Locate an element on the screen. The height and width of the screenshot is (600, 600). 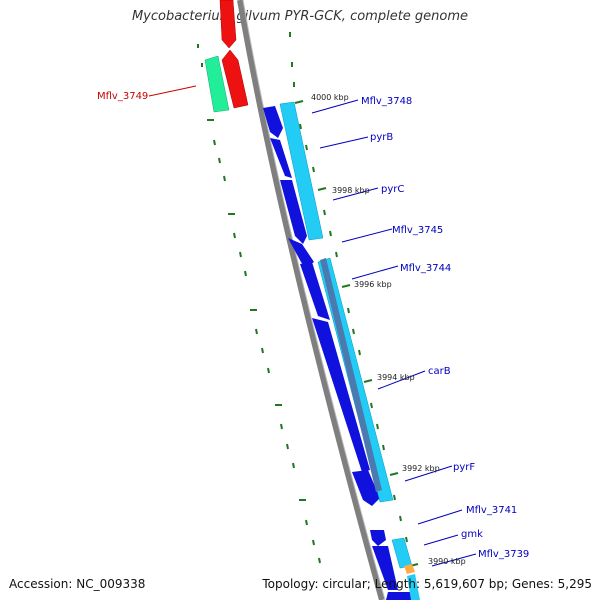
gene-blue-mflv3739 is located at coordinates (385, 568).